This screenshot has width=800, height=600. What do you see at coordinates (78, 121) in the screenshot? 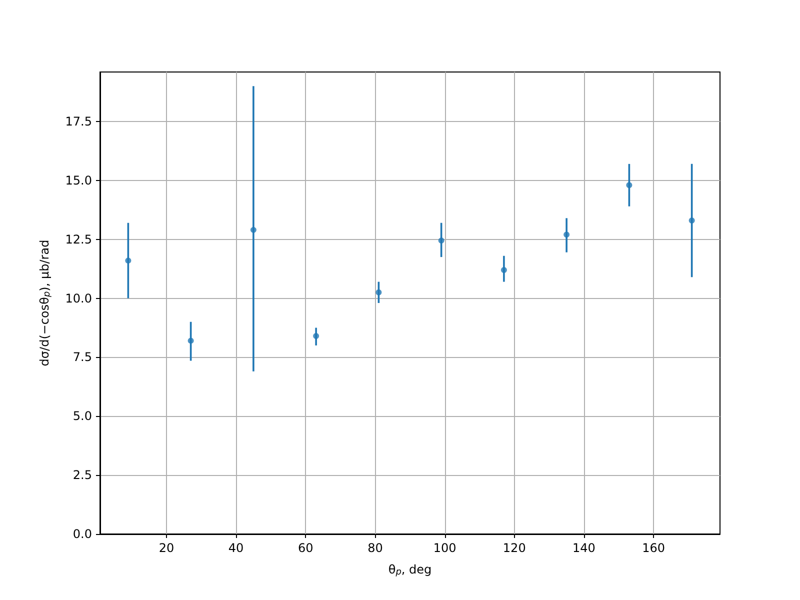
I see `y-tick-label: 17.5` at bounding box center [78, 121].